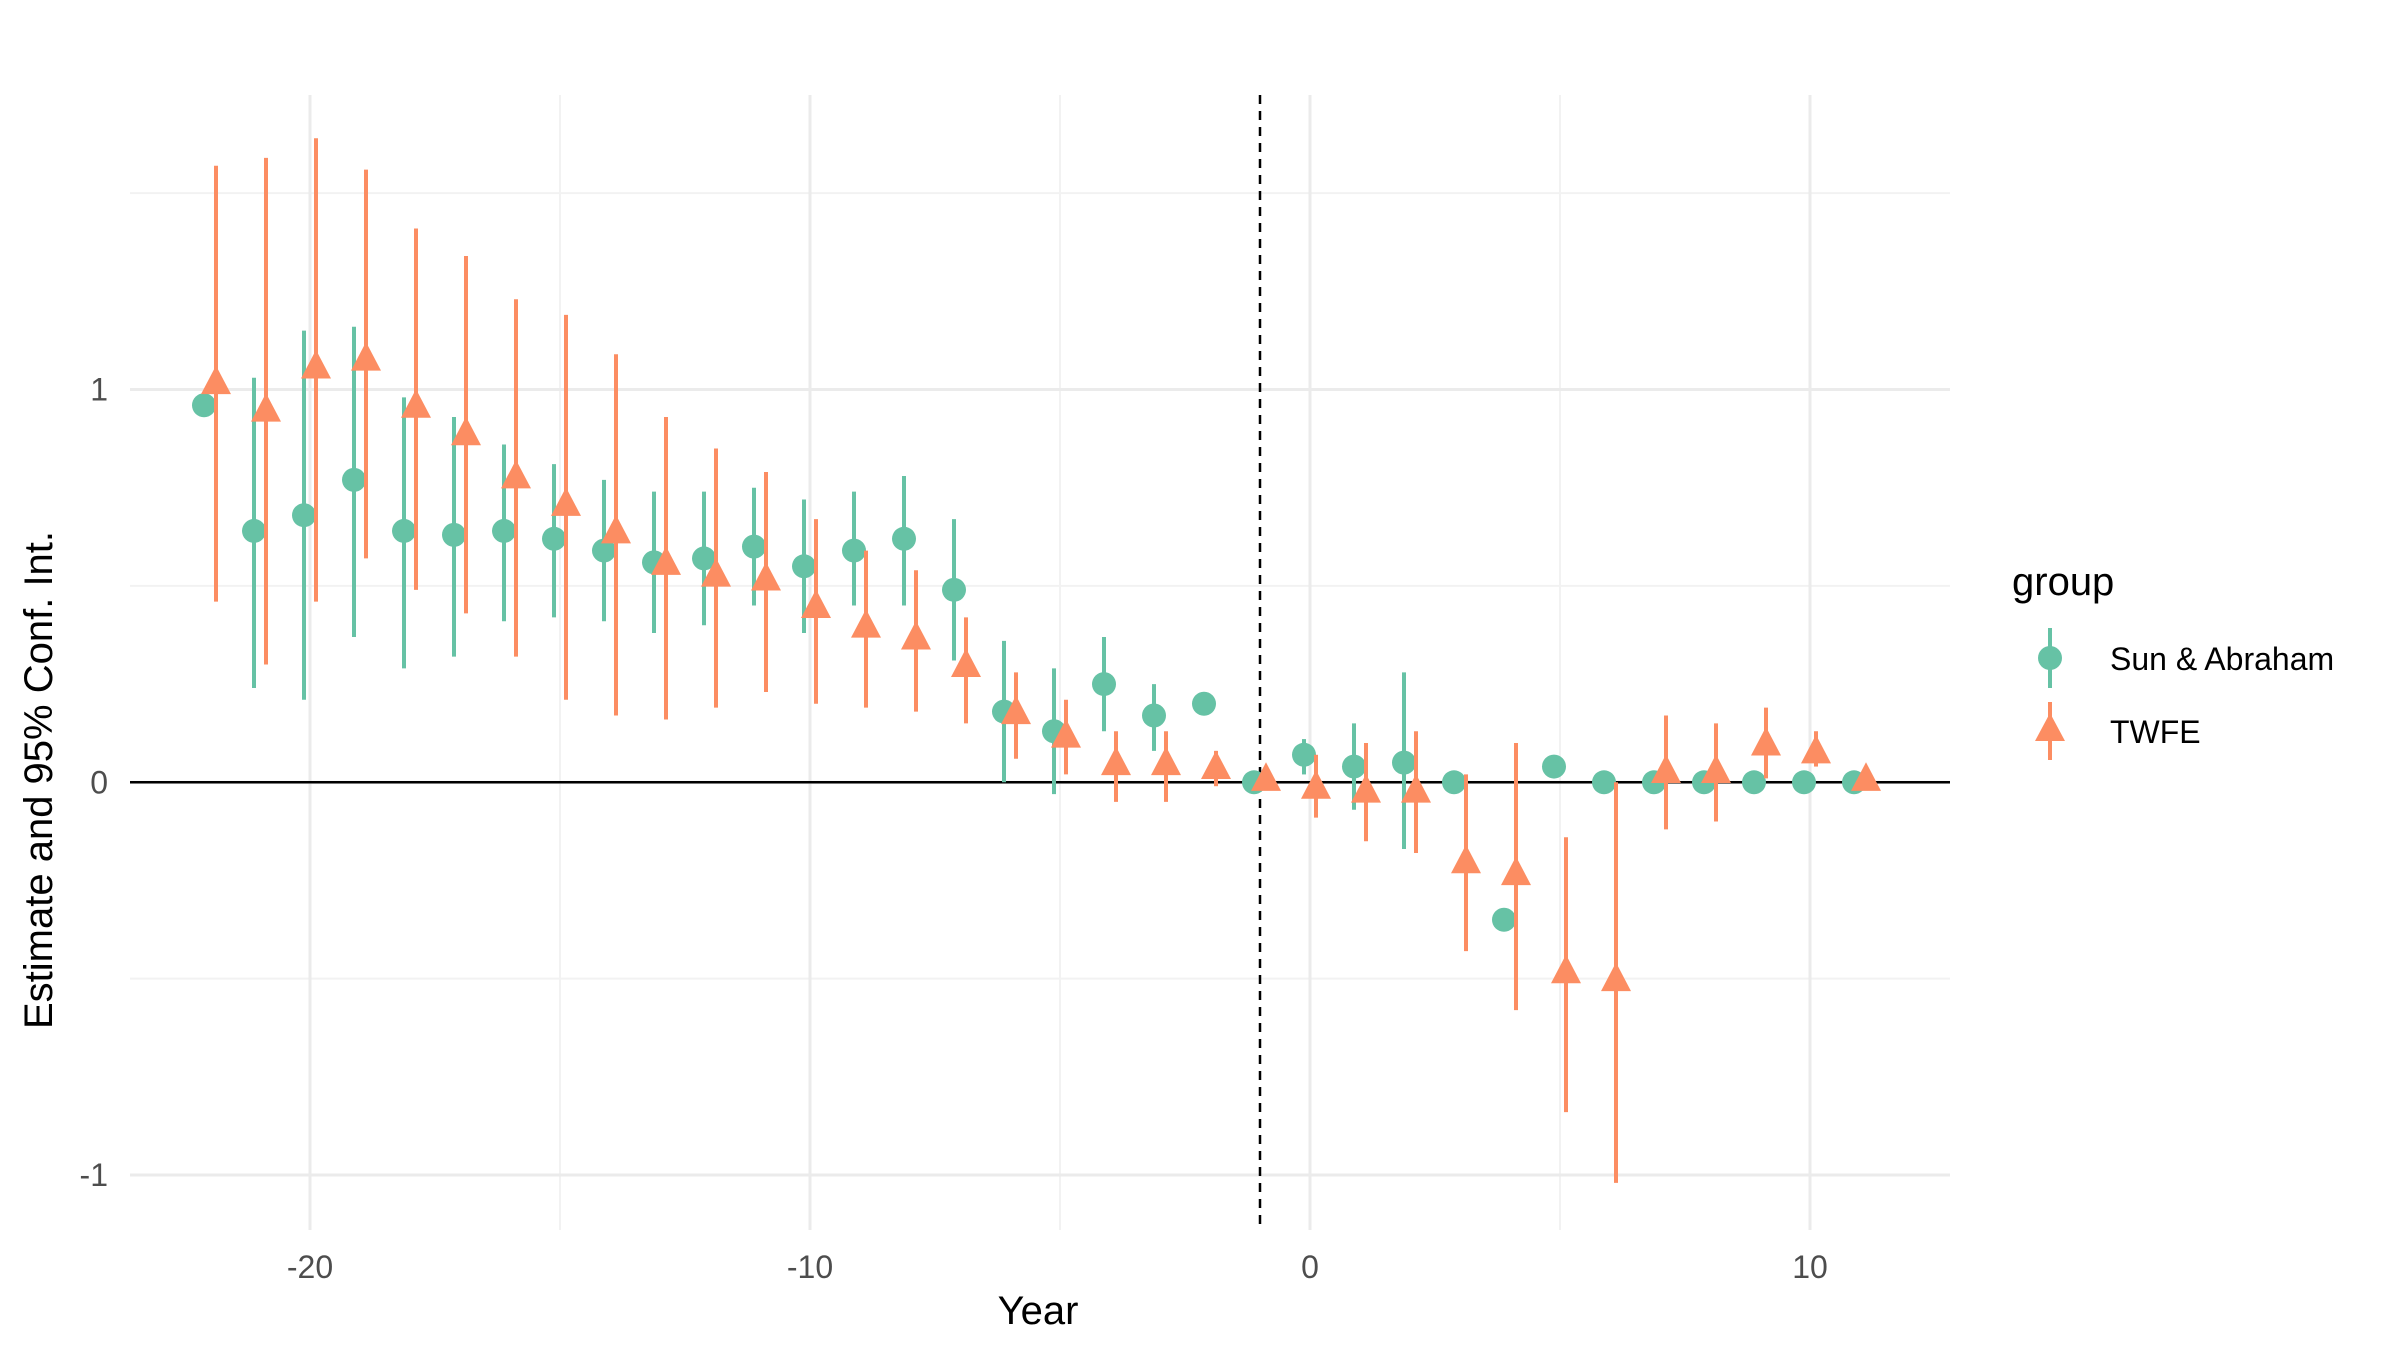 The image size is (2400, 1355). What do you see at coordinates (1038, 1311) in the screenshot?
I see `x-axis-label: Year` at bounding box center [1038, 1311].